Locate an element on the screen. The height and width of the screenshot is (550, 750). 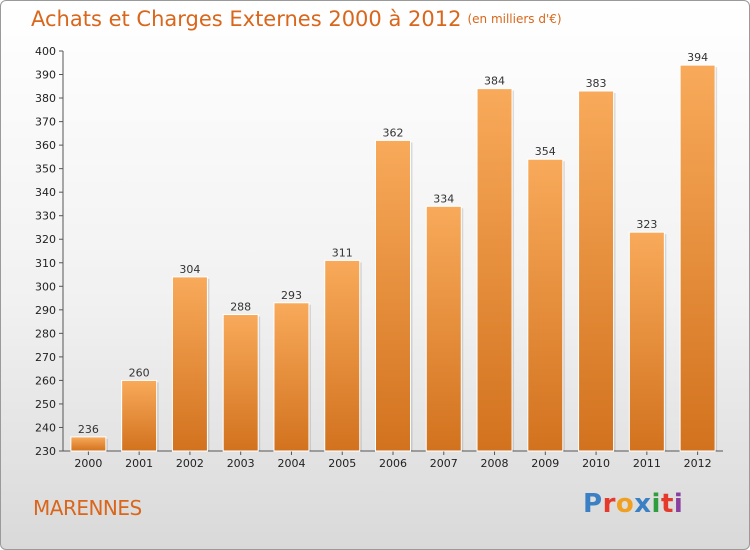
bar-2009 is located at coordinates (545, 305).